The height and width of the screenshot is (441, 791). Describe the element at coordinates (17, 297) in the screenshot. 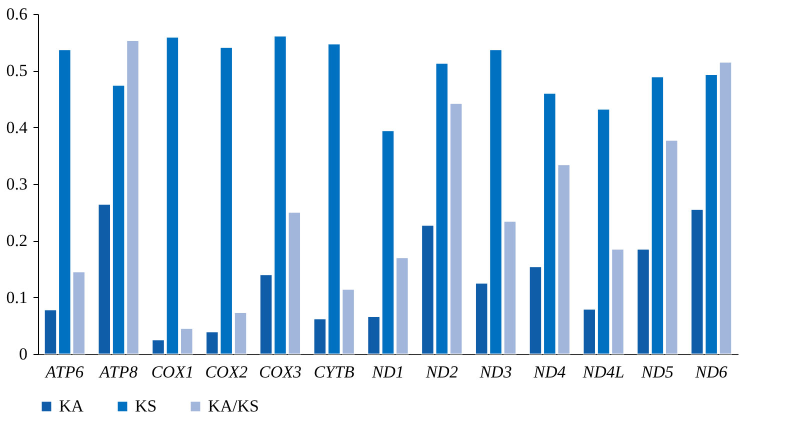

I see `y-tick-label: 0.1` at that location.